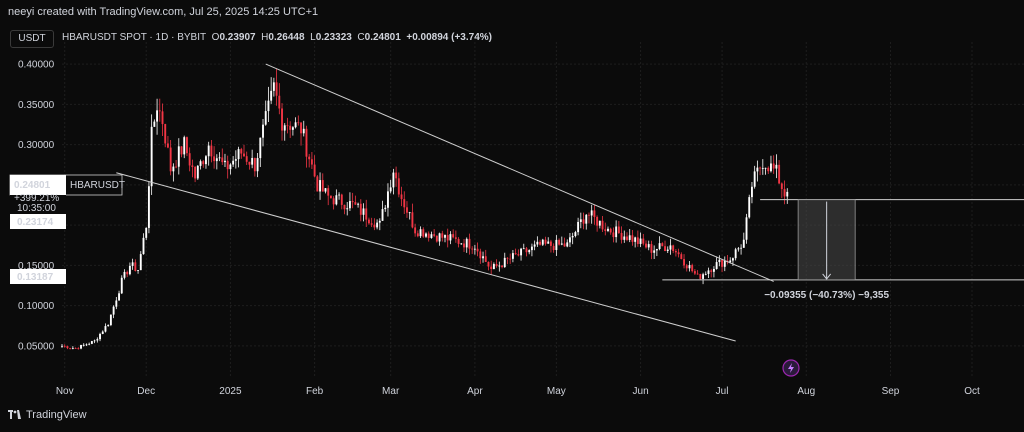  What do you see at coordinates (722, 391) in the screenshot?
I see `x-tick-label: Jul` at bounding box center [722, 391].